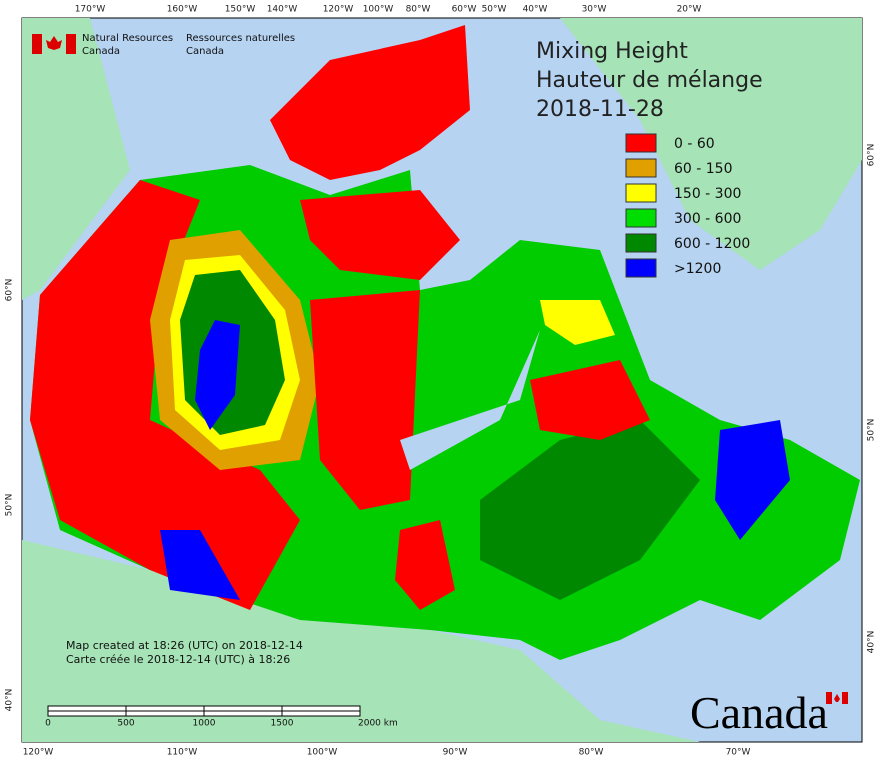  I want to click on longitude-label: 160°W, so click(182, 10).